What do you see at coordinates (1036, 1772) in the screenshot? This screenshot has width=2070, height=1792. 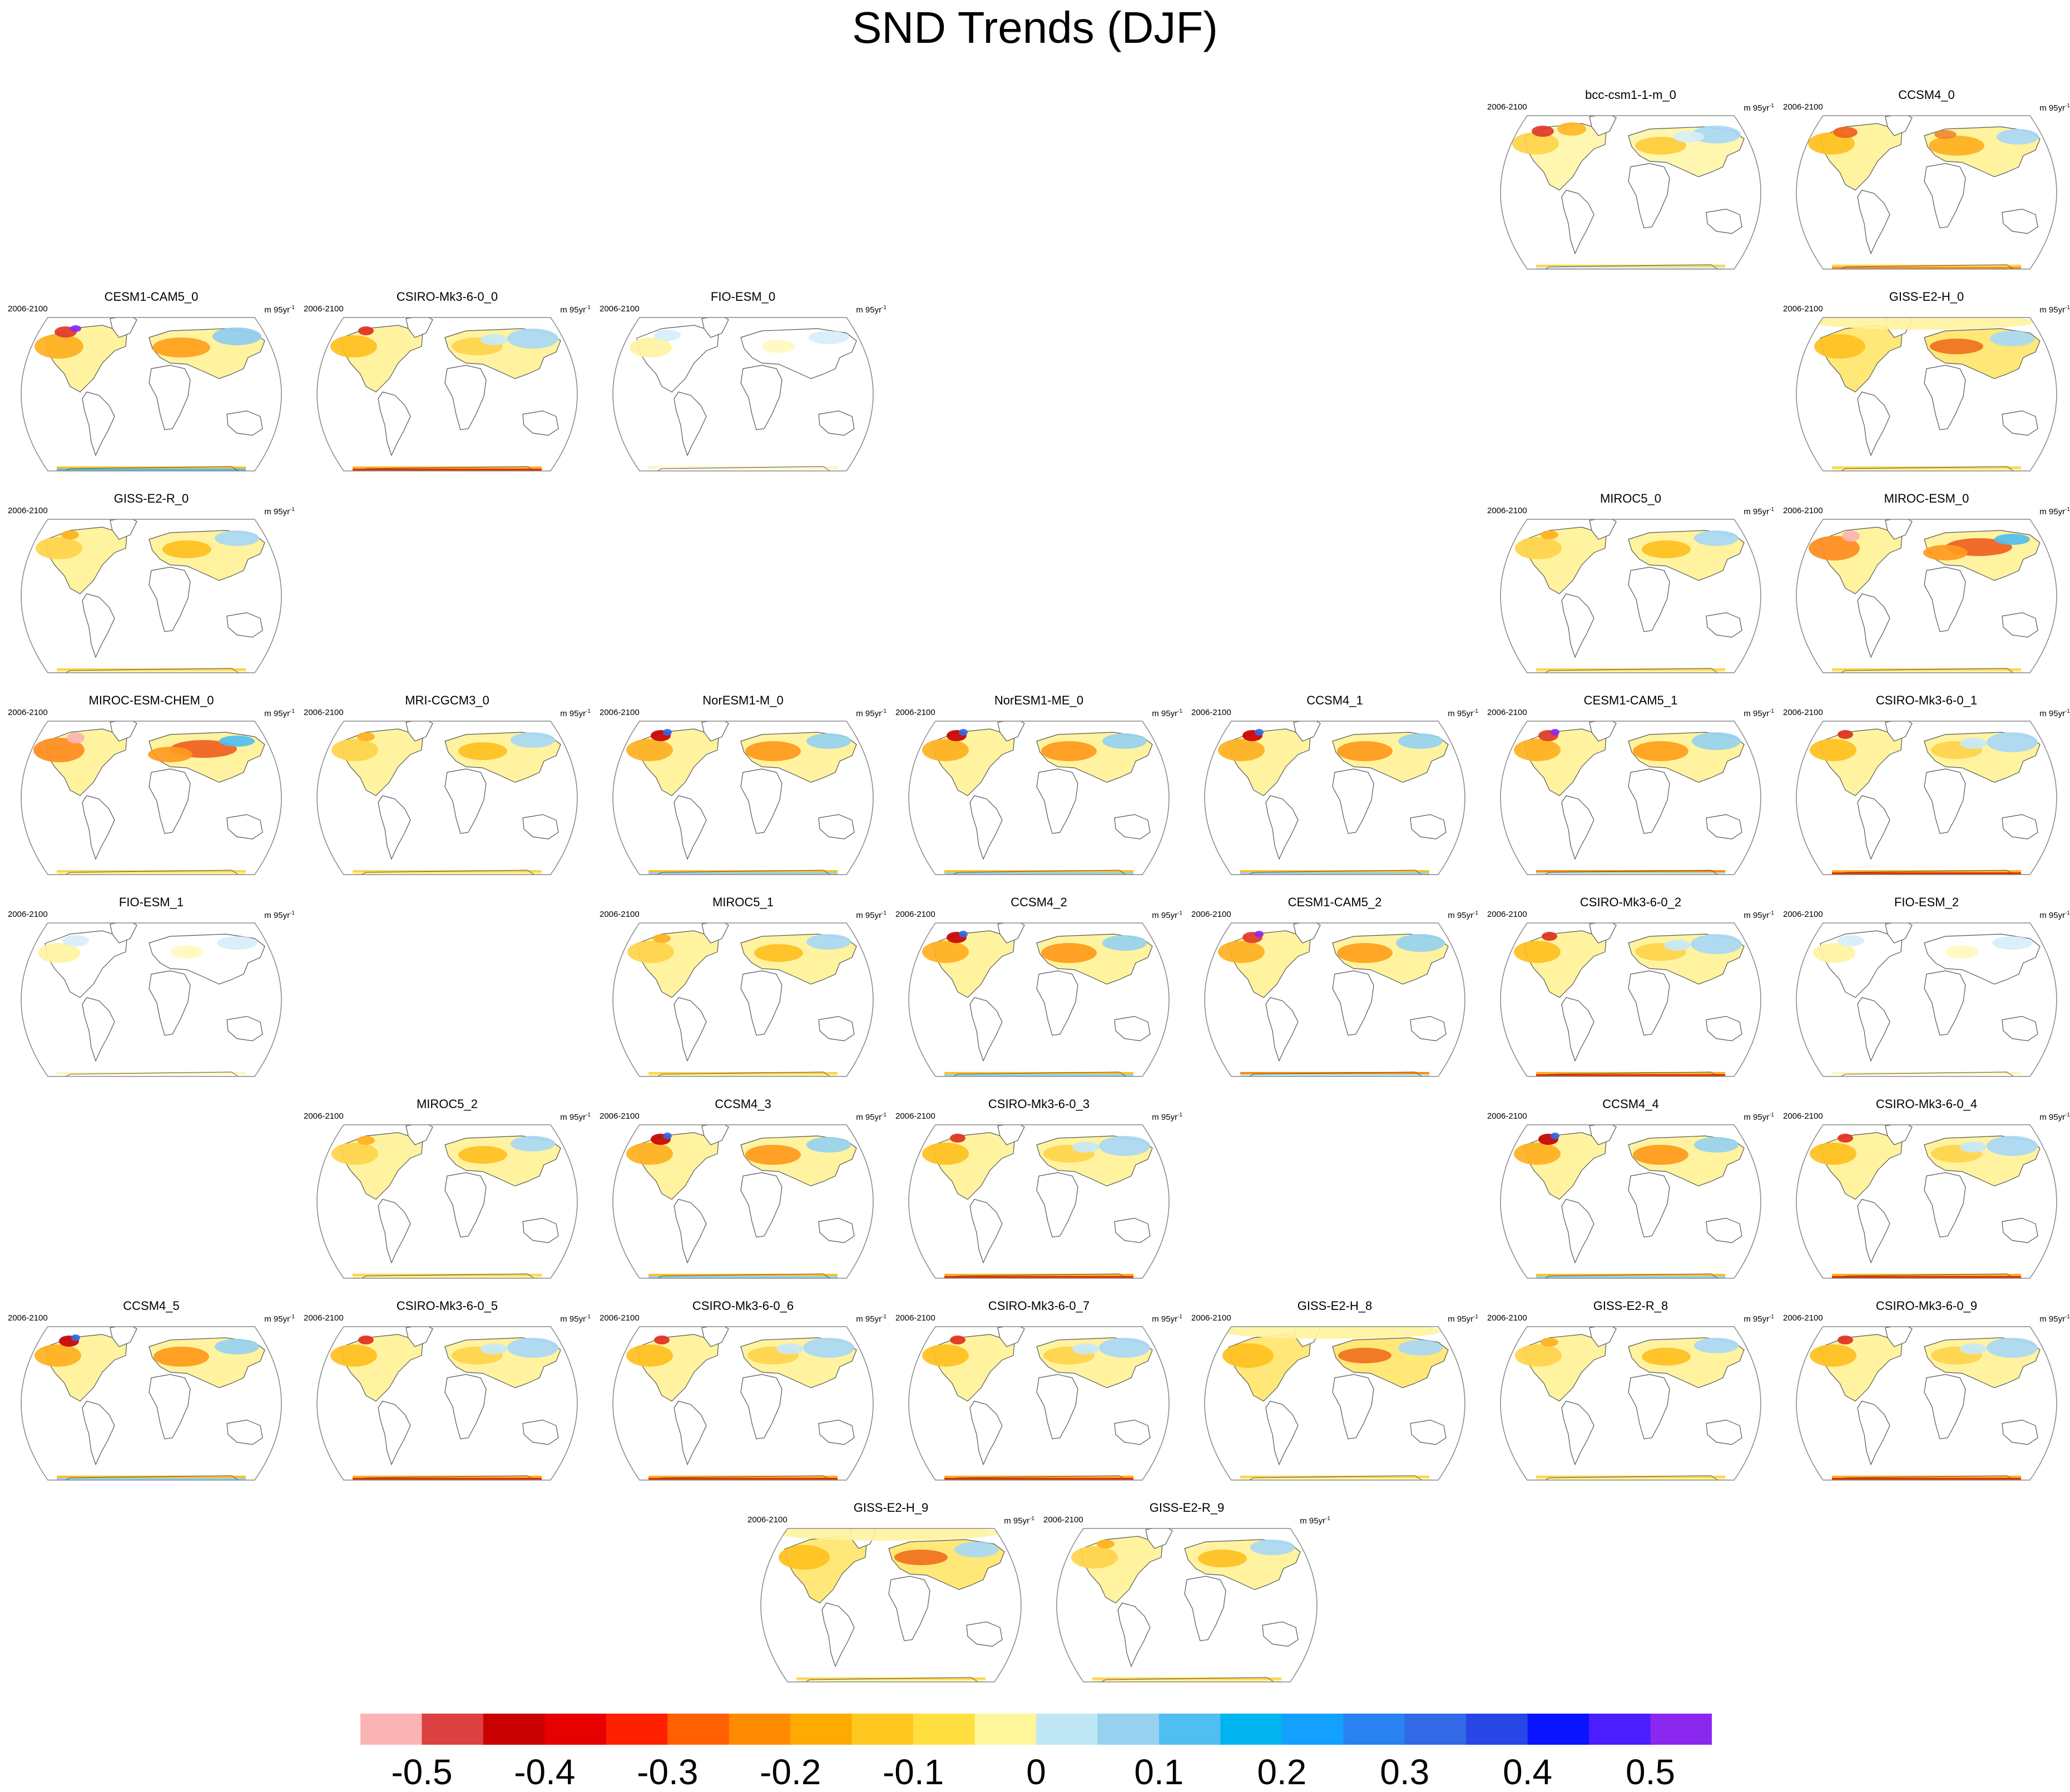 I see `colorbar-tick-label: 0` at bounding box center [1036, 1772].